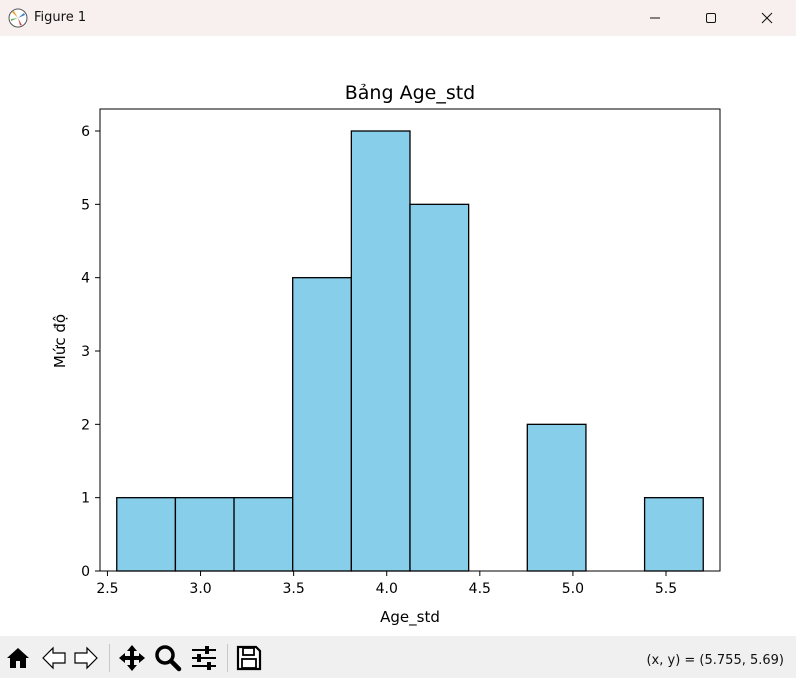 This screenshot has width=796, height=678. I want to click on chart-title: Bảng Age_std, so click(410, 93).